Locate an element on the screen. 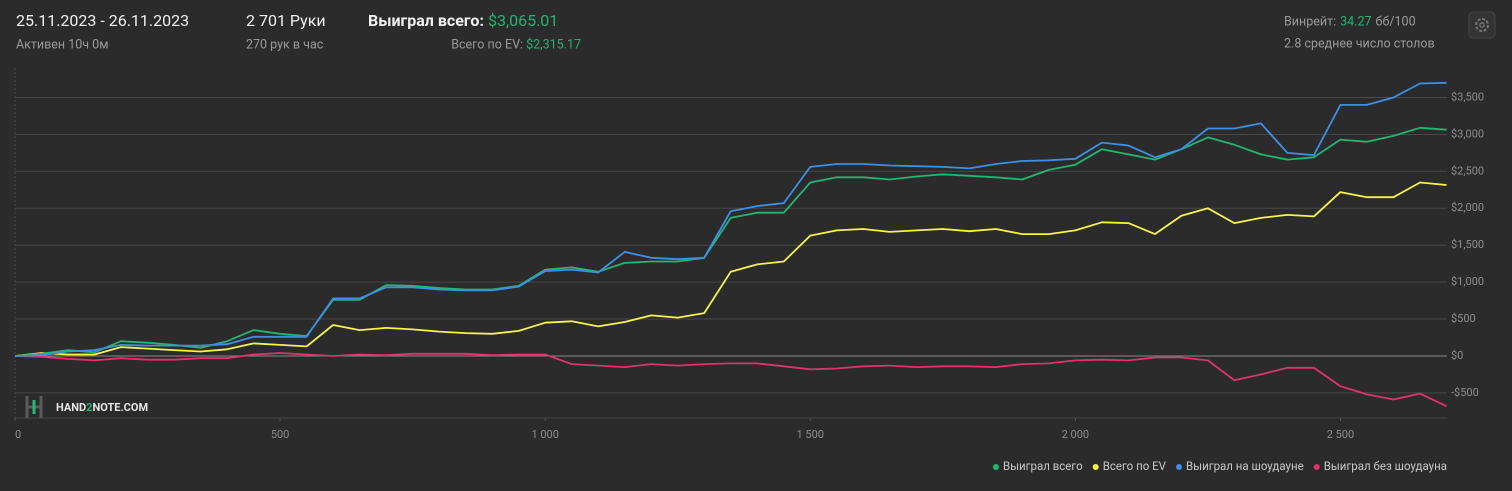  ev-value: $2,315.17 is located at coordinates (553, 44).